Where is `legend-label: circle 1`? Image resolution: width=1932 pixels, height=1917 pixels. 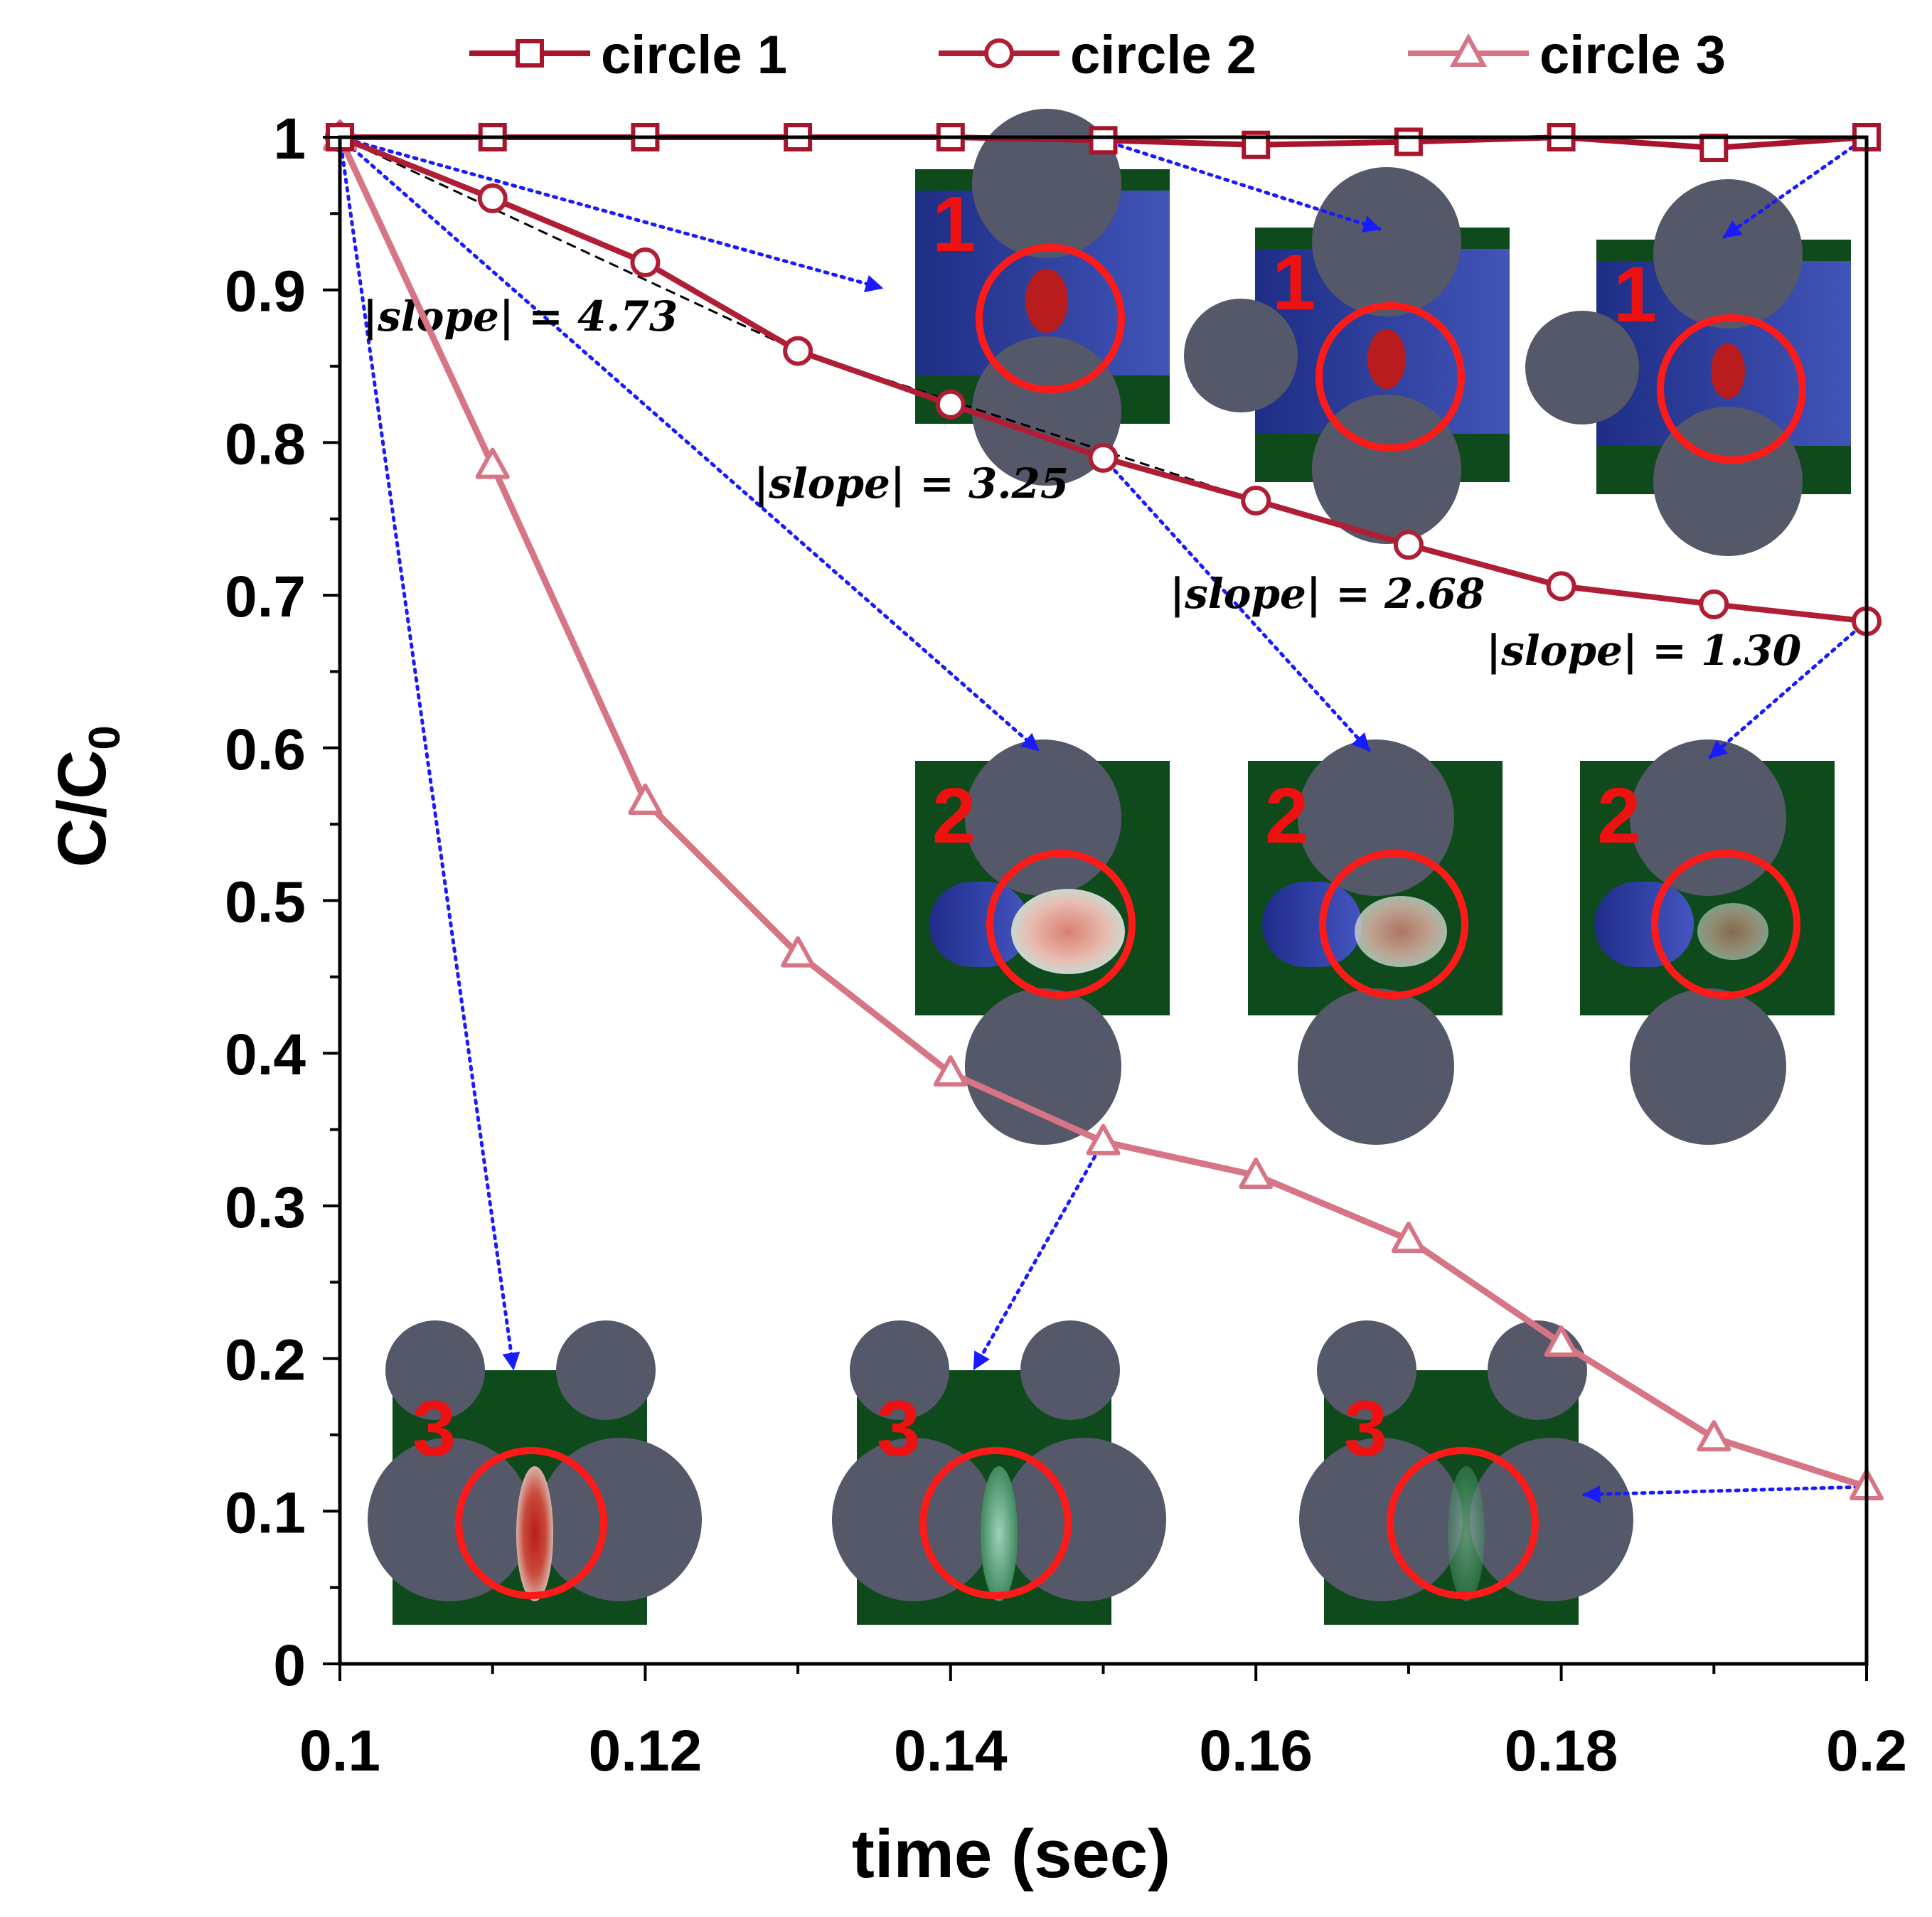
legend-label: circle 1 is located at coordinates (694, 55).